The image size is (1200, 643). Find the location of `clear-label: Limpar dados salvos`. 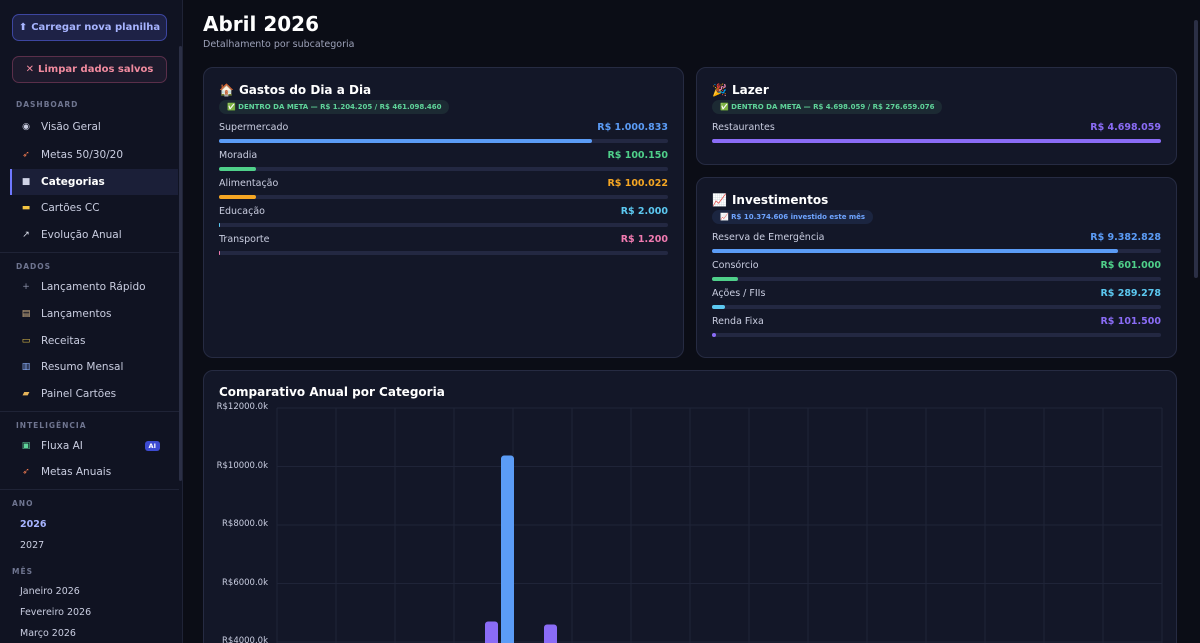

clear-label: Limpar dados salvos is located at coordinates (96, 69).